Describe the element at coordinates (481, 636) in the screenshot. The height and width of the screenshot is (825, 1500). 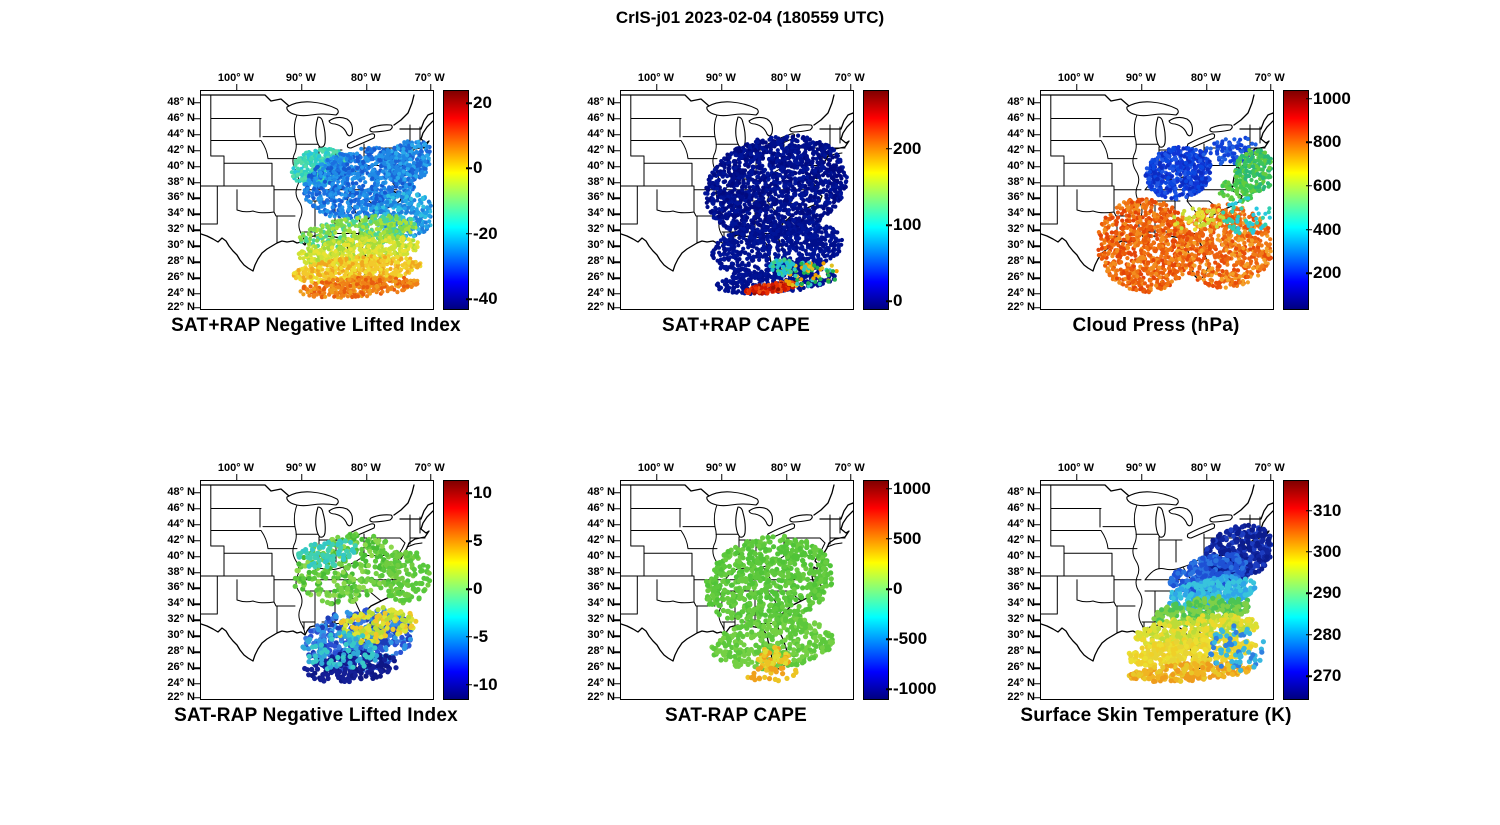
I see `colorbar-tick-label: -5` at that location.